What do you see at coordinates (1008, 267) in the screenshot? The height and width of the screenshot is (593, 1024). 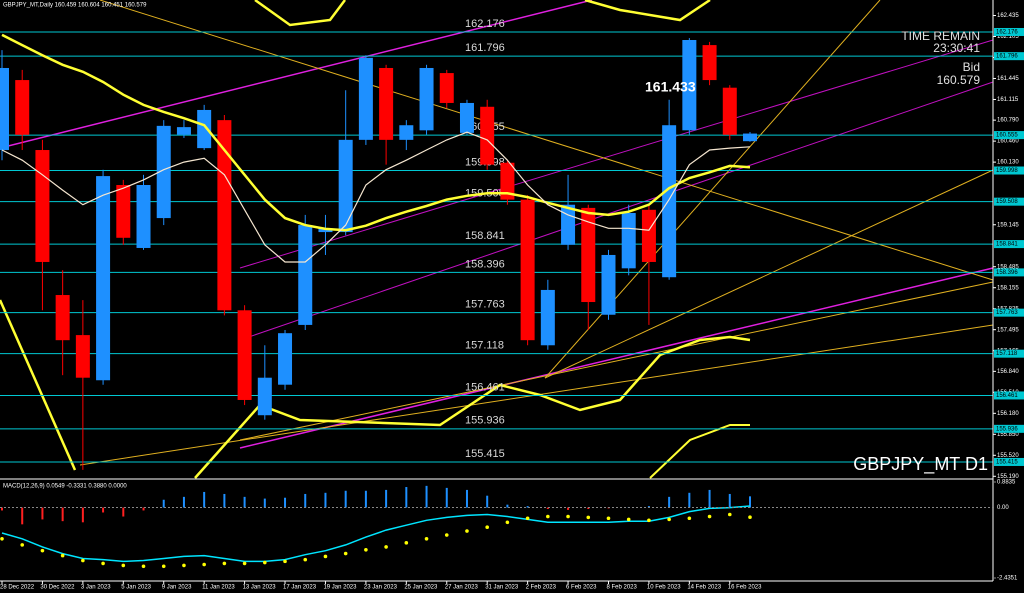 I see `y-tick-label: 158.485` at bounding box center [1008, 267].